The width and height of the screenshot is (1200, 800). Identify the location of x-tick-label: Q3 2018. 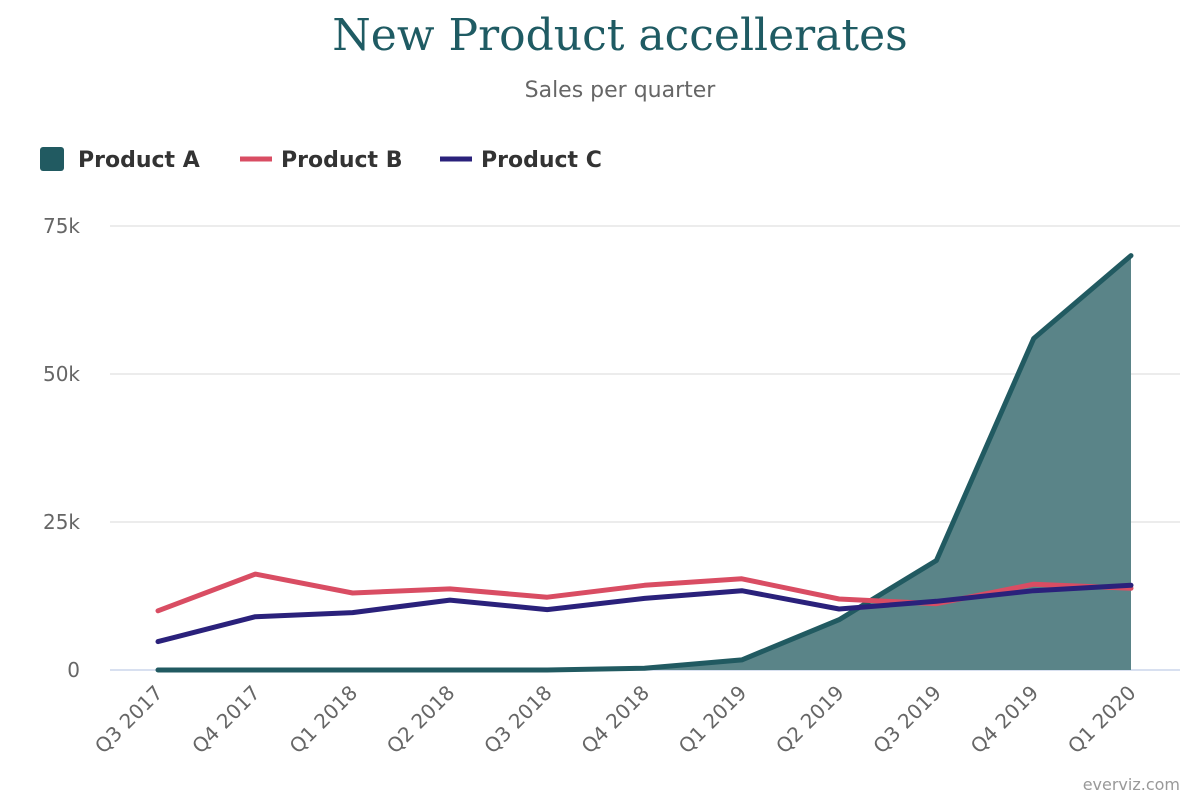
(518, 720).